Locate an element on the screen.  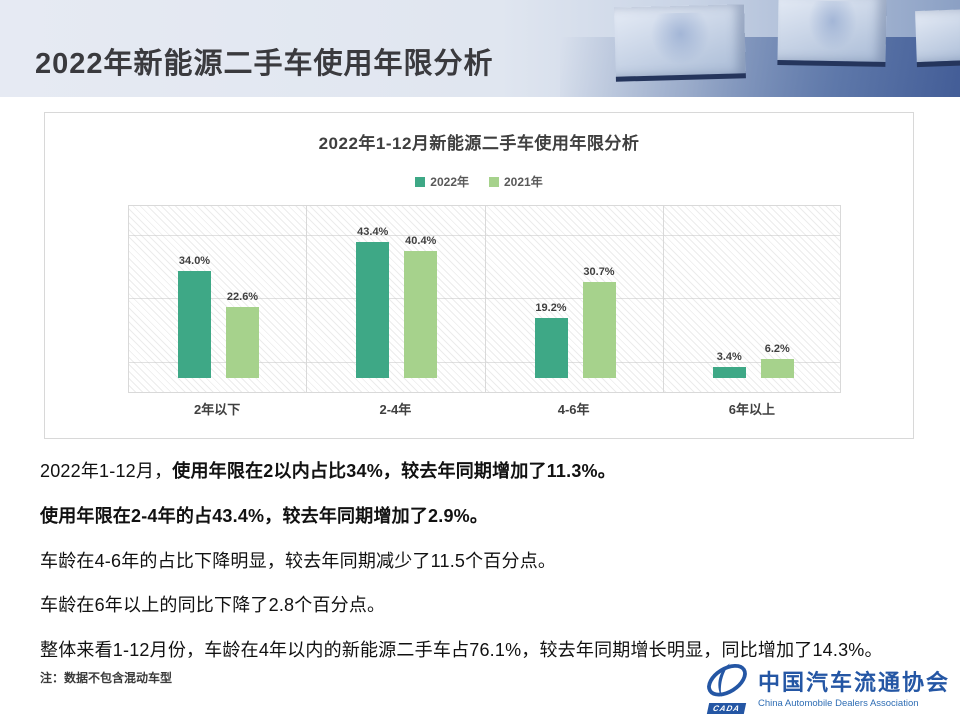
bar-value-label: 40.4% is located at coordinates (421, 241).